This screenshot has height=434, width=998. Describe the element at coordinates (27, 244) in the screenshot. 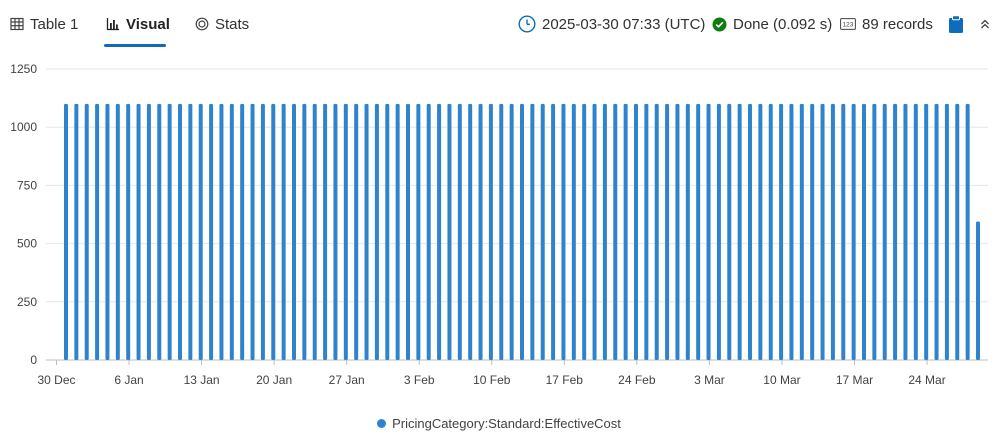

I see `y-tick-label: 500` at that location.